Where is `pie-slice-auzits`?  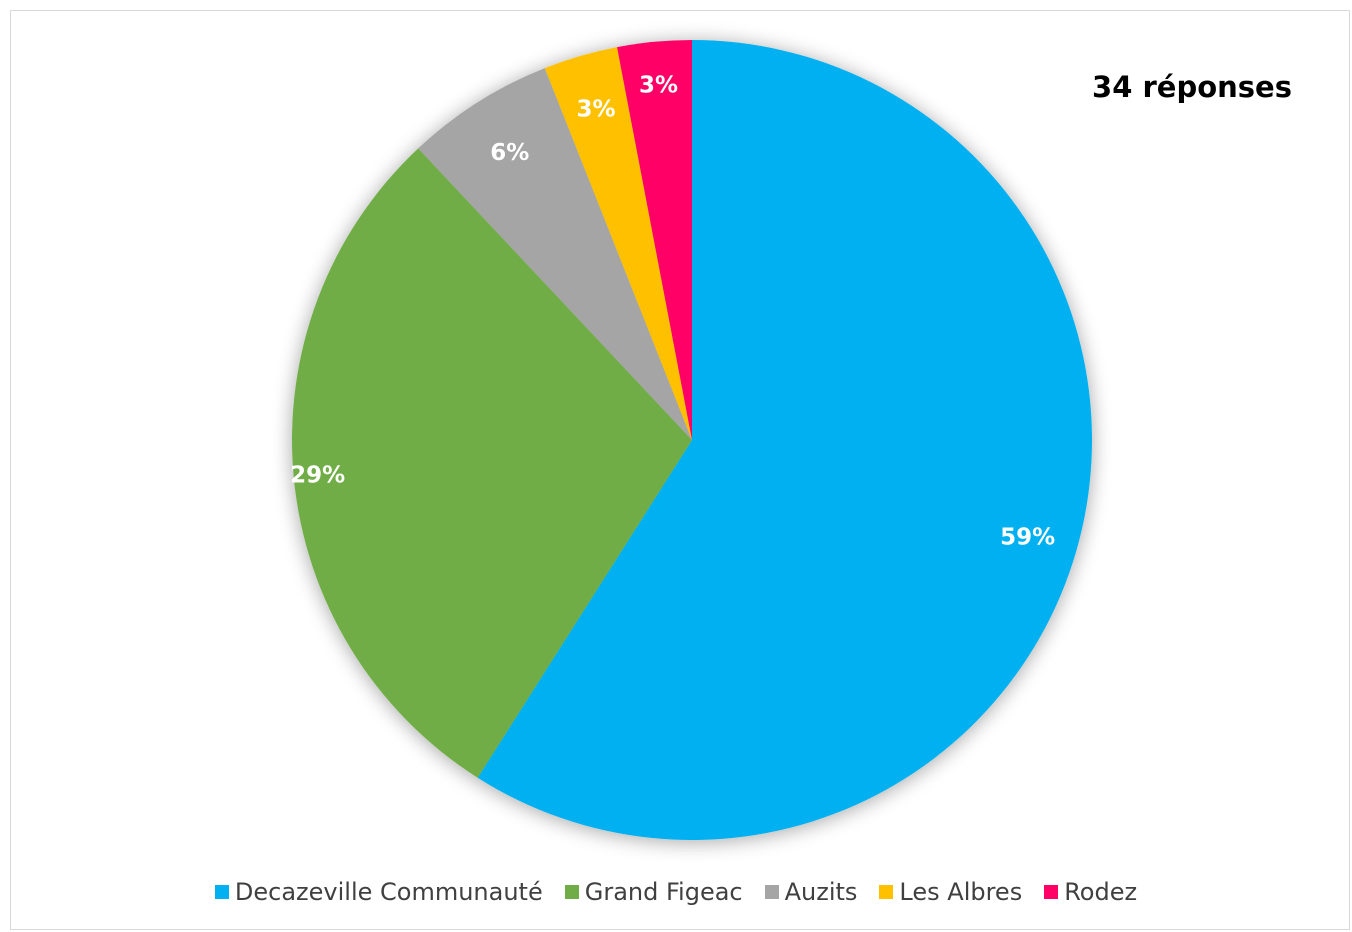 pie-slice-auzits is located at coordinates (555, 254).